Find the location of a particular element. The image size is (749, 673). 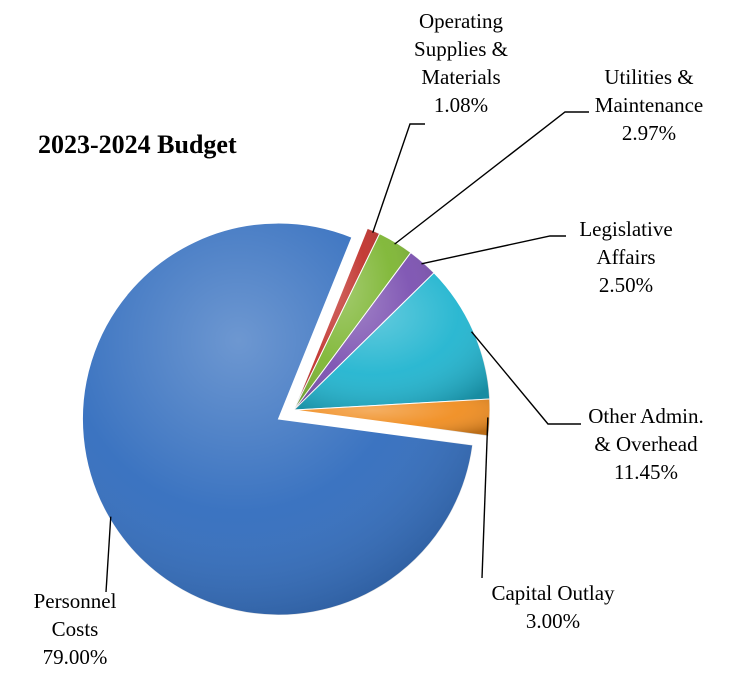

slice-label-legislative-affairs: Legislative Affairs 2.50% is located at coordinates (625, 257).